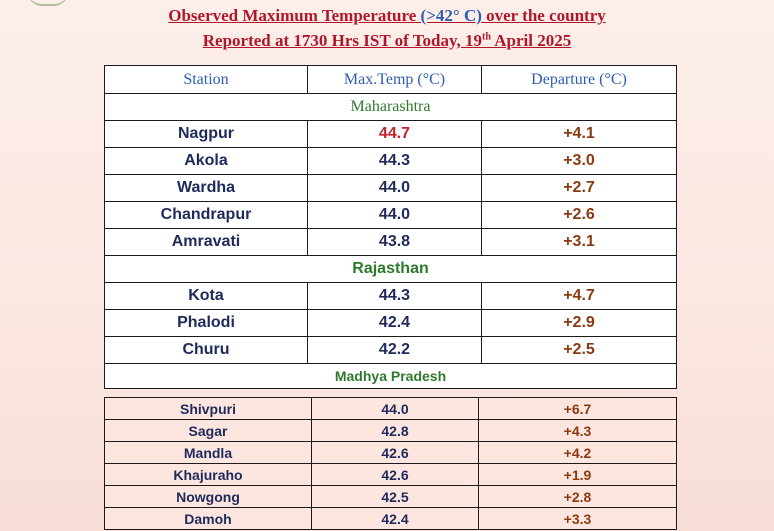  I want to click on table-row: Shivpuri 44.0 +6.7, so click(390, 408).